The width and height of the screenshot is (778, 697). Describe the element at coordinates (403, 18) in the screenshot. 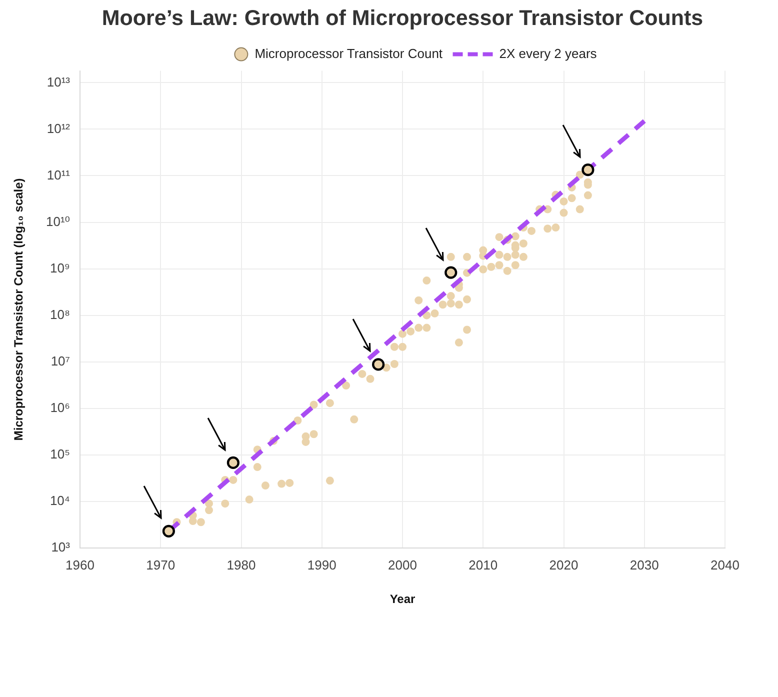

I see `chart-title: Moore’s Law: Growth of Microprocessor Transistor Counts` at that location.